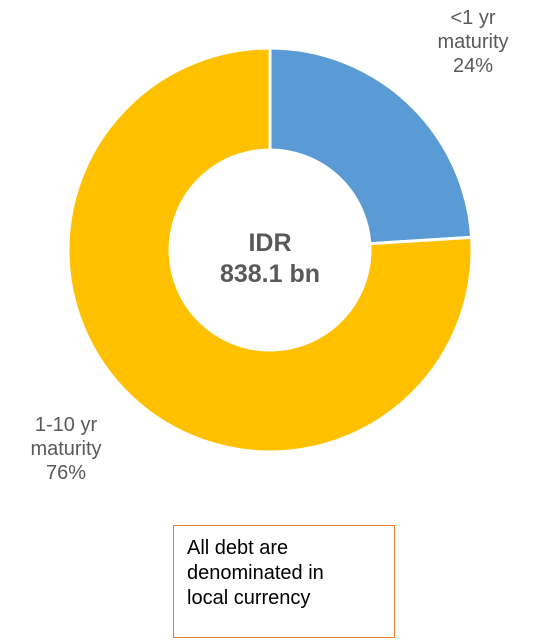 The width and height of the screenshot is (534, 641). What do you see at coordinates (238, 548) in the screenshot?
I see `note-line: All debt are` at bounding box center [238, 548].